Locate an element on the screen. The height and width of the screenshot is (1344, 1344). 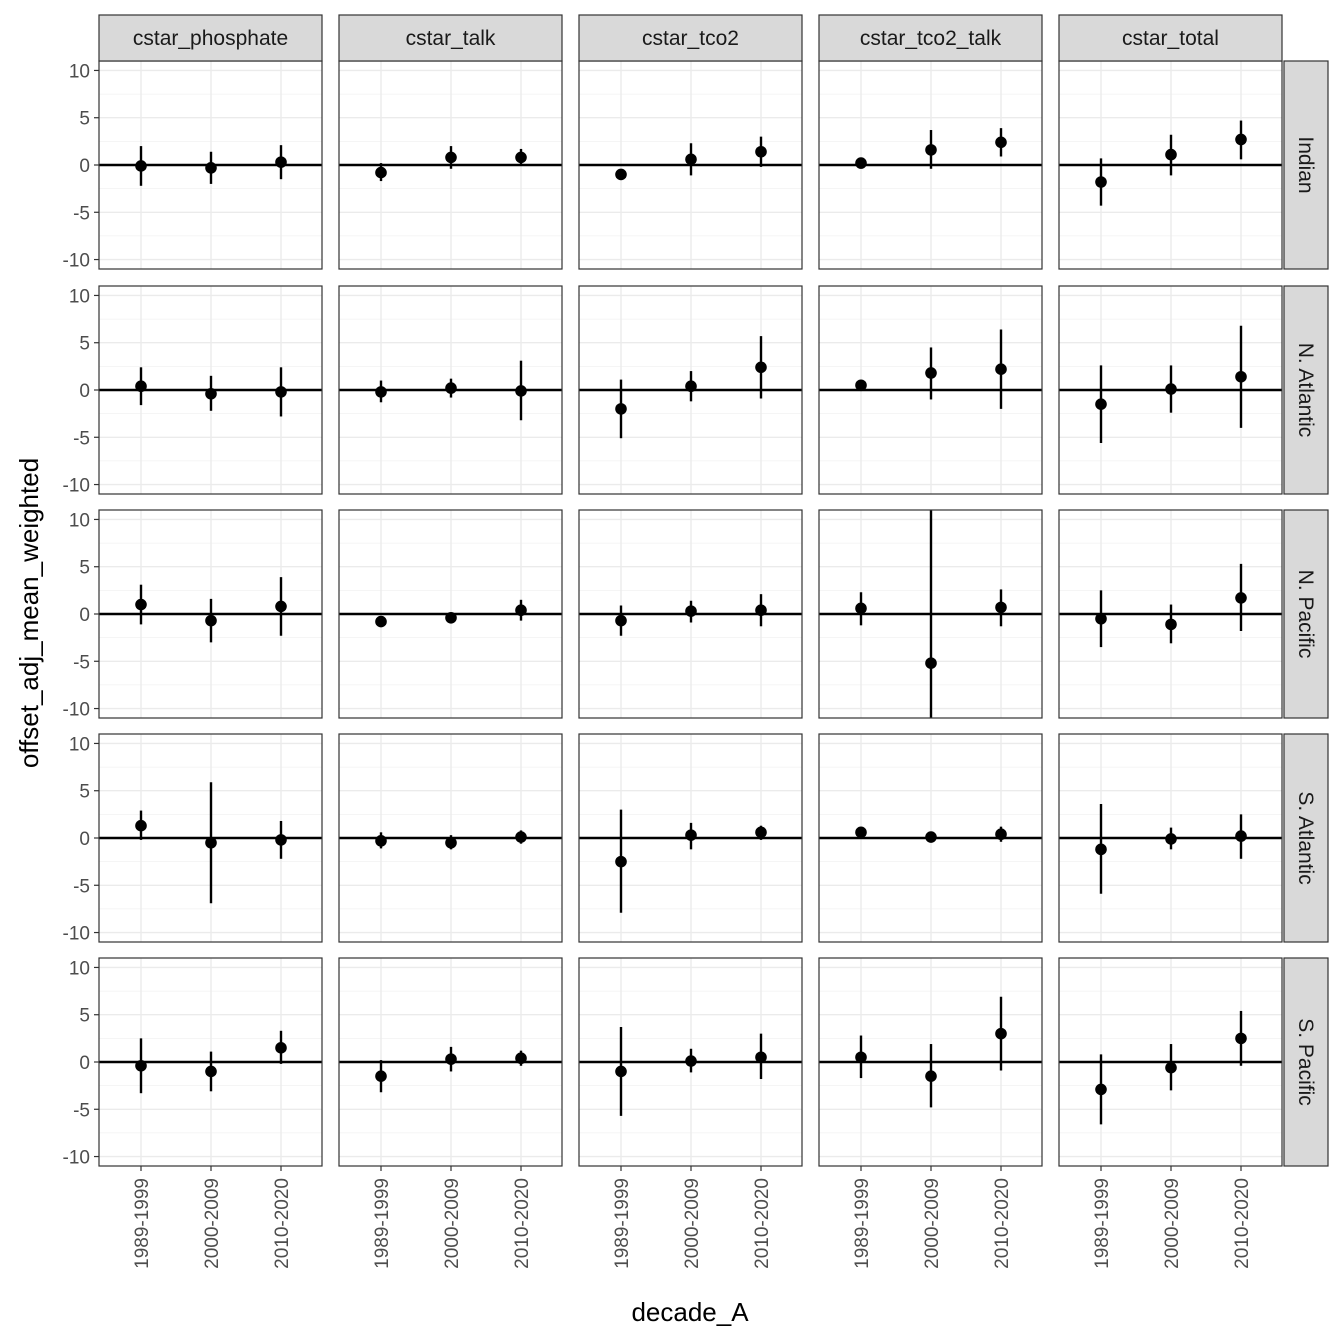
strip-col-label: cstar_tco2_talk is located at coordinates (931, 38).